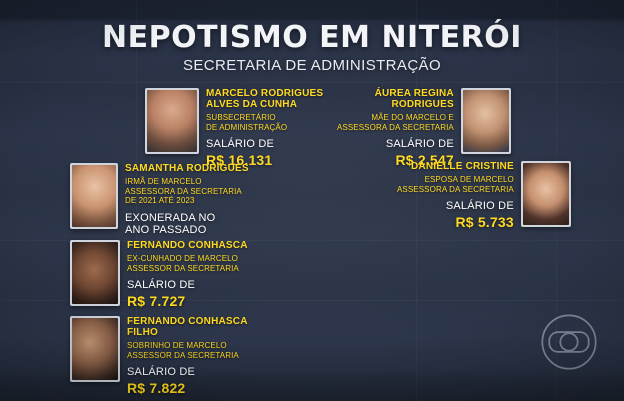  I want to click on salary-value: R$ 16.131, so click(239, 159).